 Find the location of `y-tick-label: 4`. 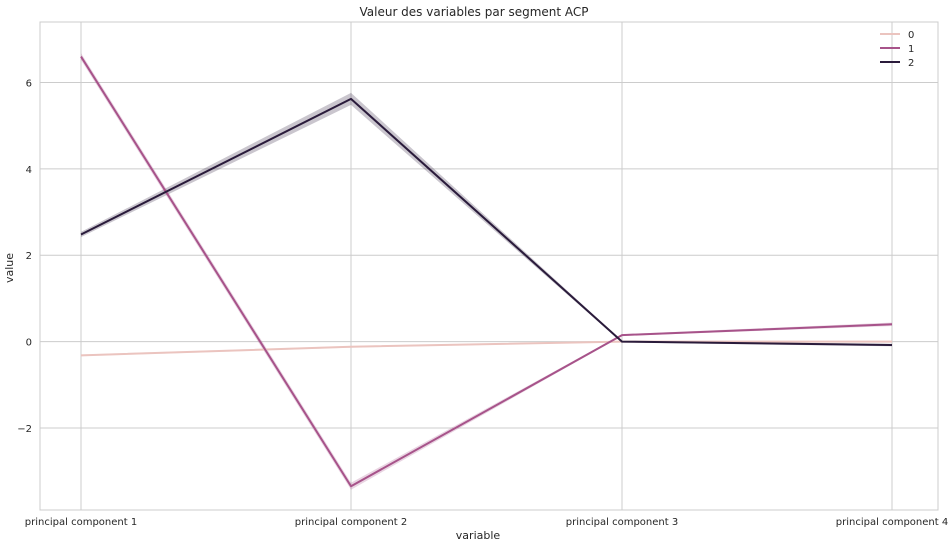

y-tick-label: 4 is located at coordinates (29, 170).